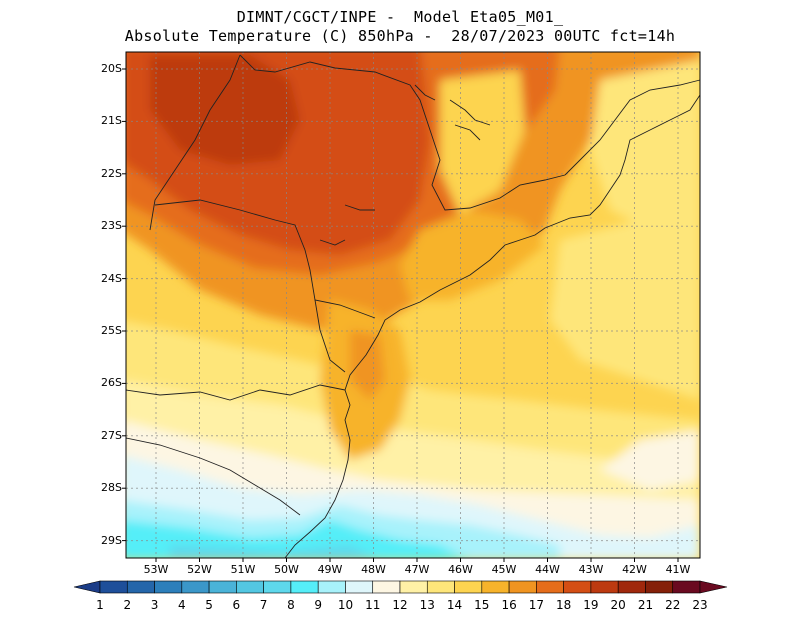 This screenshot has height=618, width=800. Describe the element at coordinates (111, 488) in the screenshot. I see `lat-label: 28S` at that location.